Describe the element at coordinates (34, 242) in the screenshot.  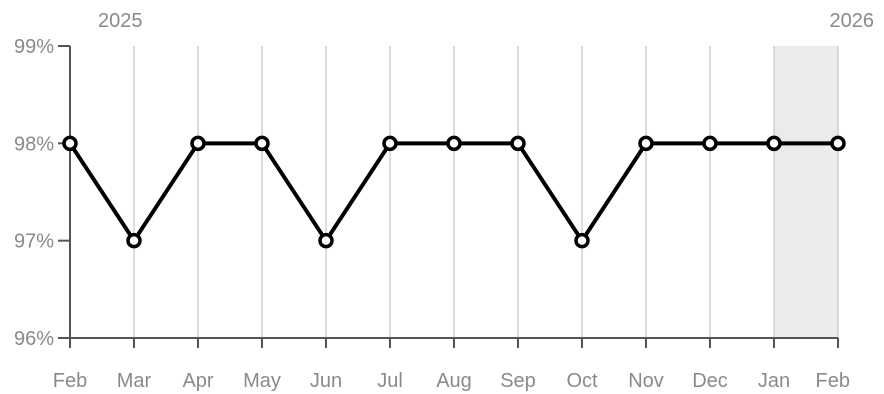
I see `y-tick-label: 97%` at that location.